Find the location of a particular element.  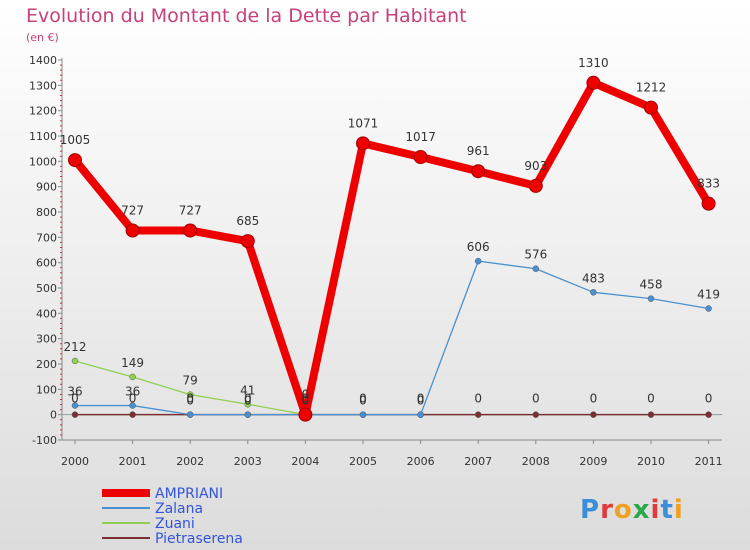

data-label-ampriani: 1005 is located at coordinates (75, 140).